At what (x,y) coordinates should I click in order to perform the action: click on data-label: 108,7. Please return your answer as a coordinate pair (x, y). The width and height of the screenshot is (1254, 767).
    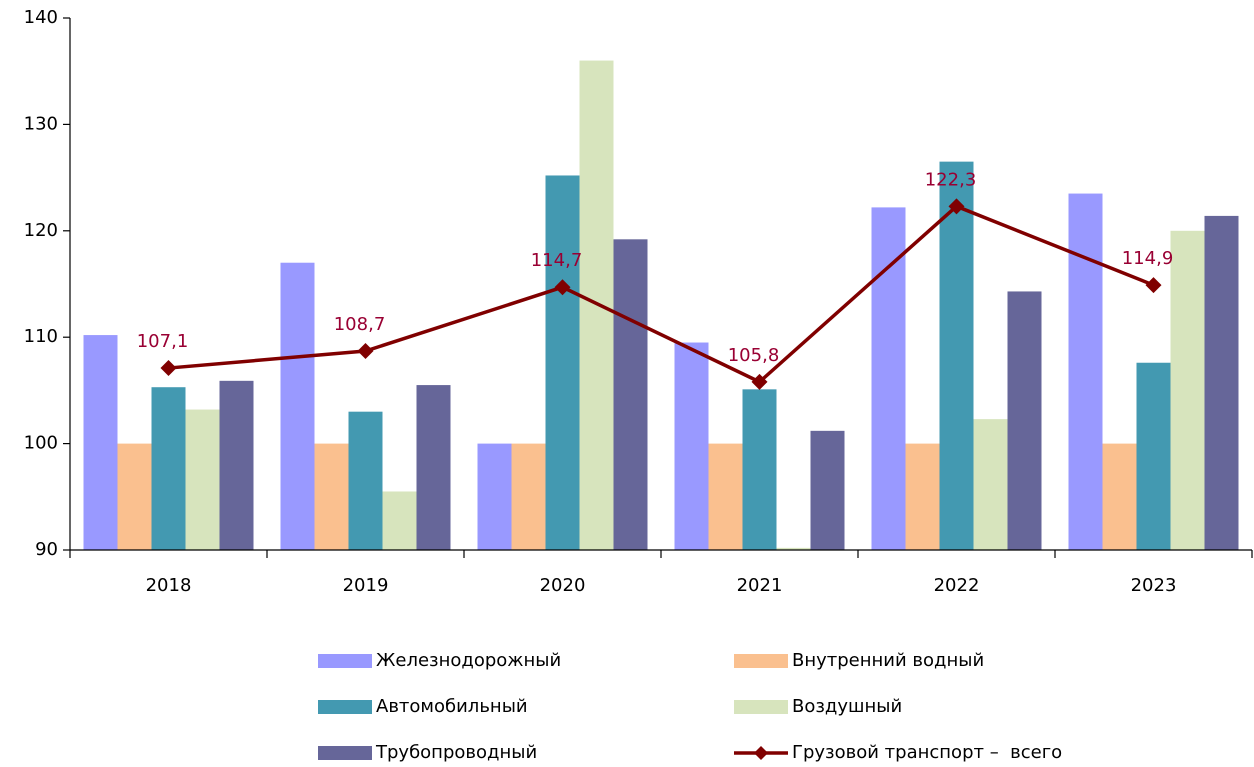
    Looking at the image, I should click on (360, 324).